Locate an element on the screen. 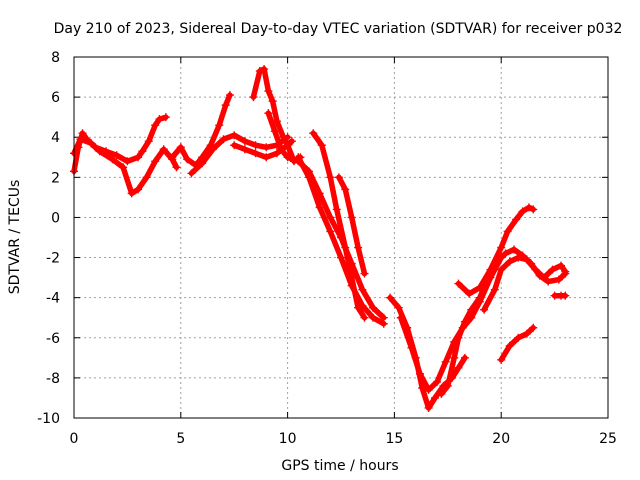  y-tick-label: 4 is located at coordinates (55, 138).